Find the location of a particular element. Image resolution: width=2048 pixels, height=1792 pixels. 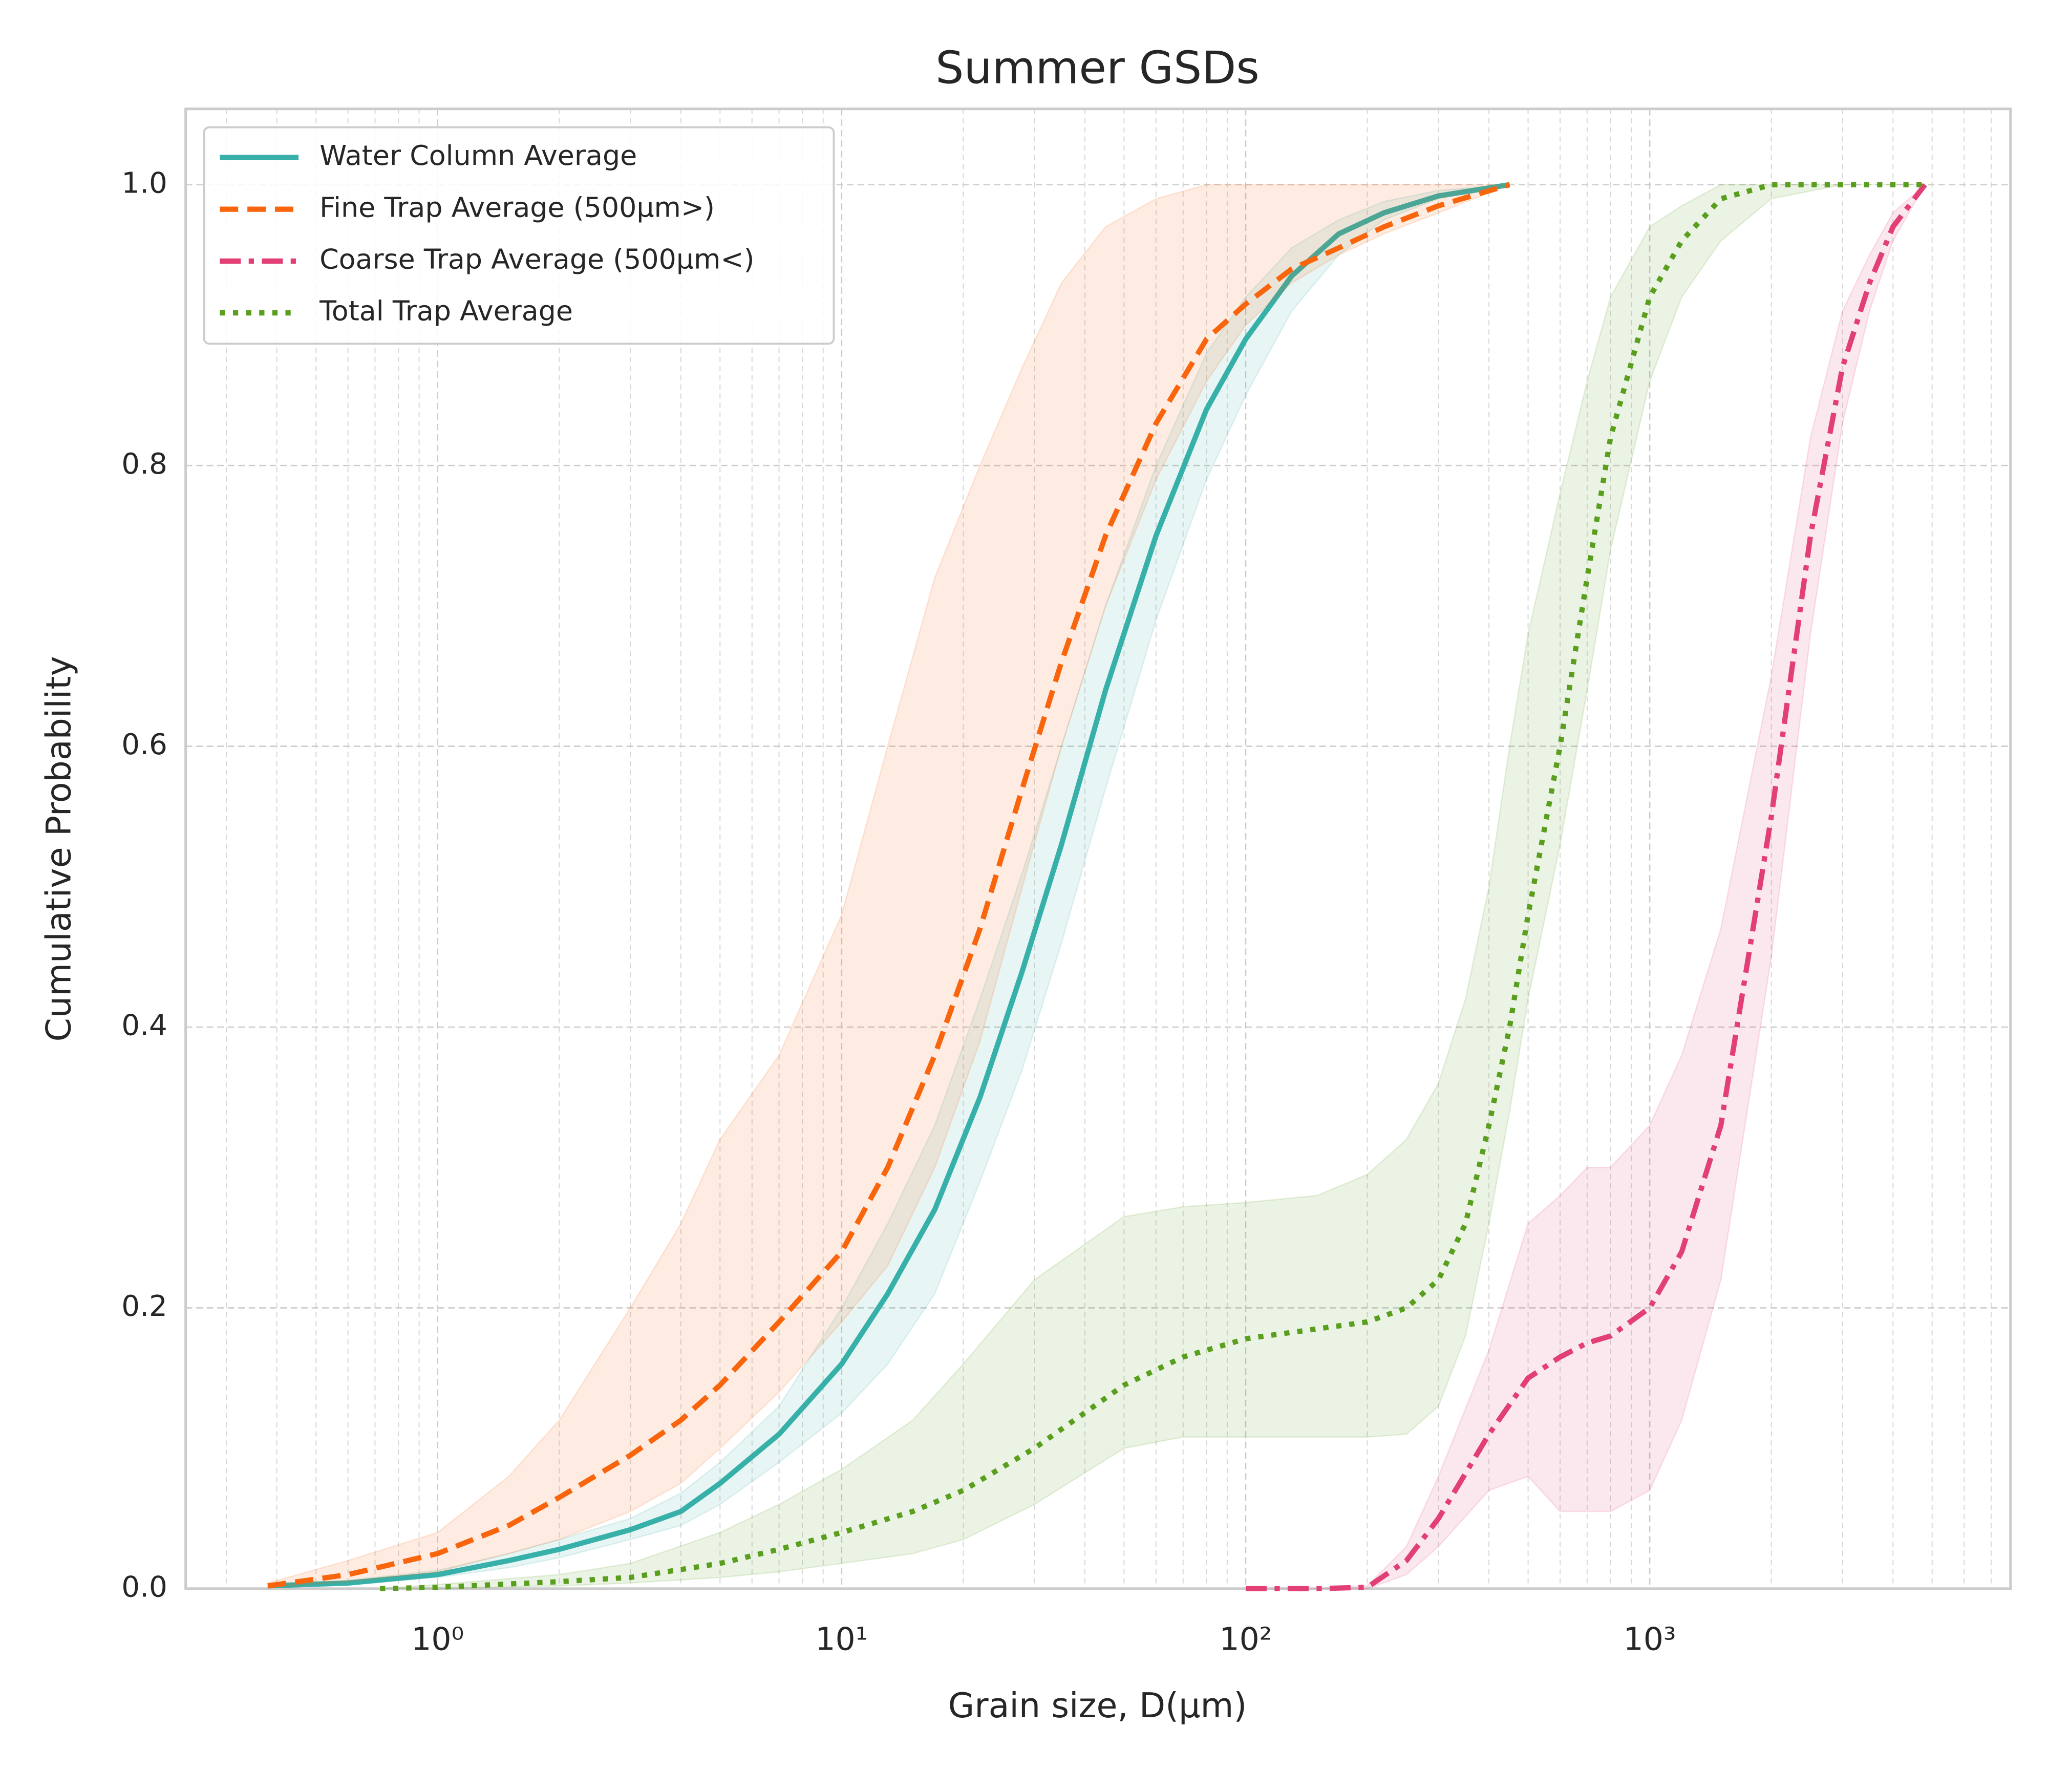

y-tick-label: 1.0 is located at coordinates (144, 183).